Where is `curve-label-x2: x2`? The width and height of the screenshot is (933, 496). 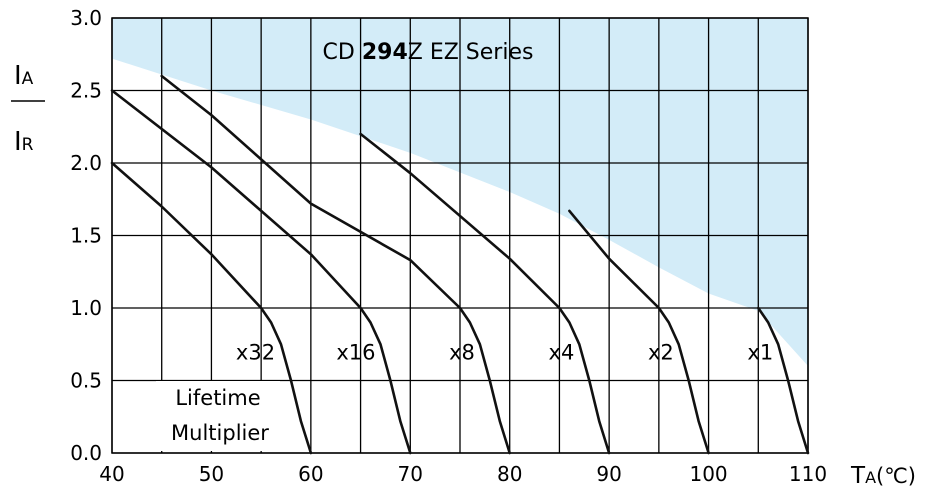
curve-label-x2: x2 is located at coordinates (661, 353).